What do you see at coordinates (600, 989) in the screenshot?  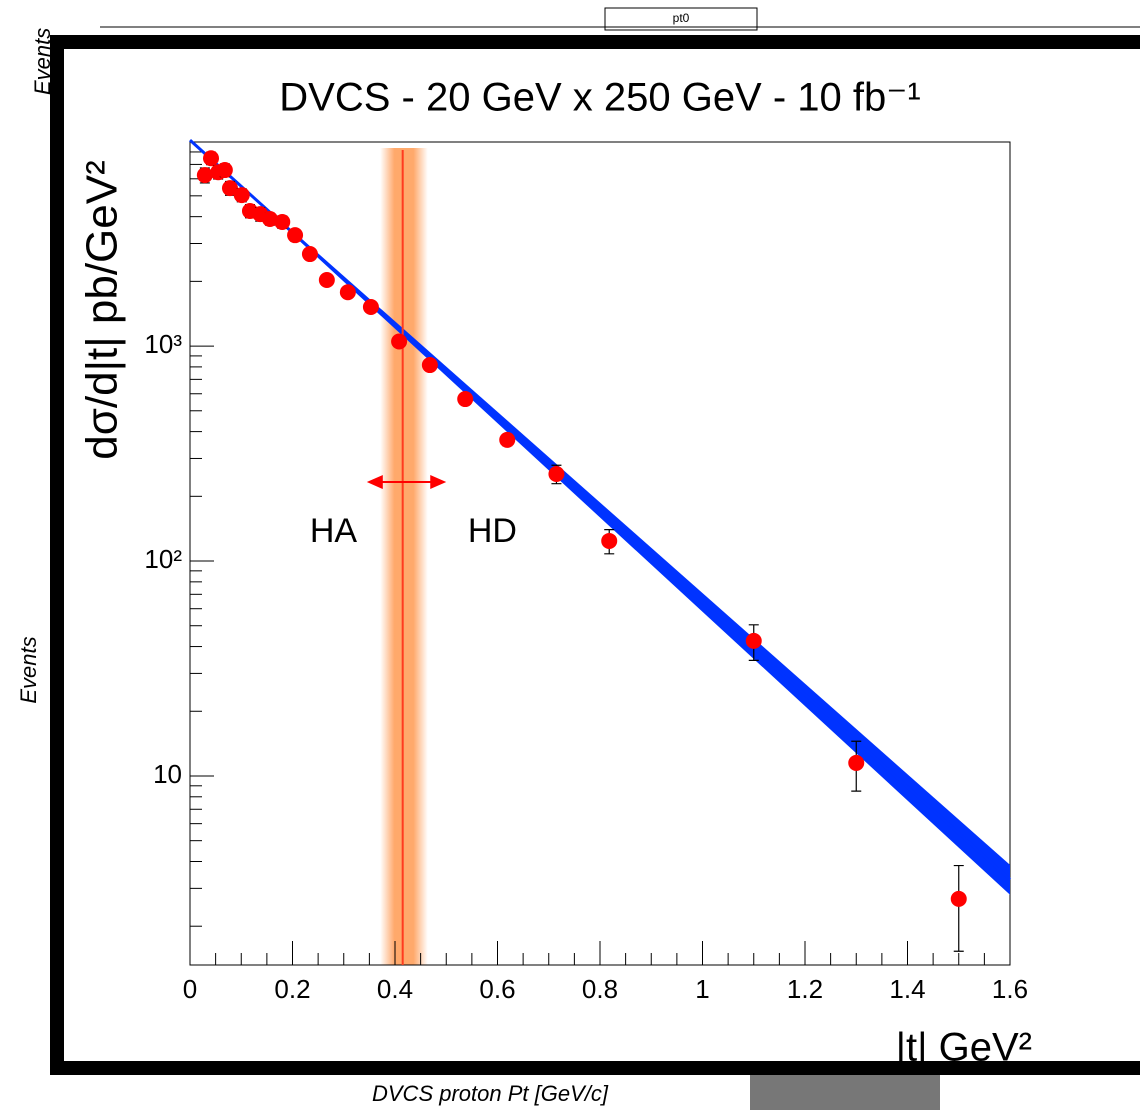 I see `x-tick-label: 0.8` at bounding box center [600, 989].